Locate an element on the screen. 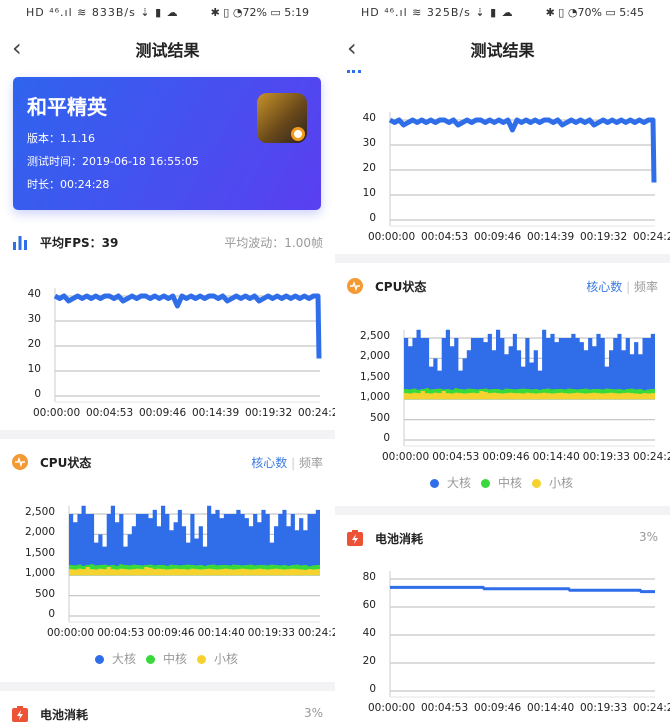 The width and height of the screenshot is (670, 726). fps-section-header: 平均FPS：39 平均波动：1.00帧 is located at coordinates (167, 243).